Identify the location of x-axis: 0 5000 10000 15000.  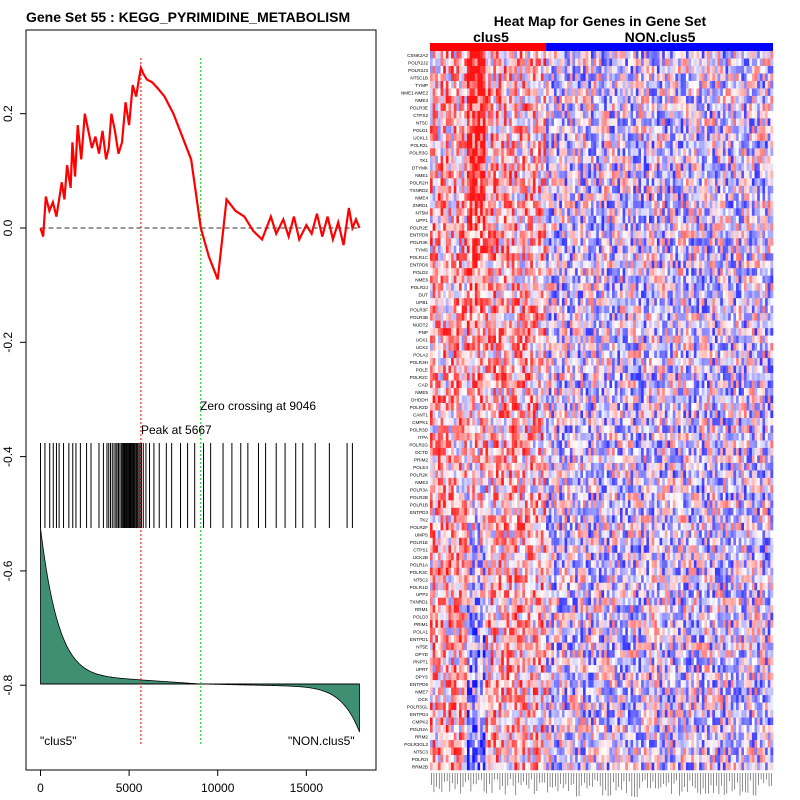
(180, 782).